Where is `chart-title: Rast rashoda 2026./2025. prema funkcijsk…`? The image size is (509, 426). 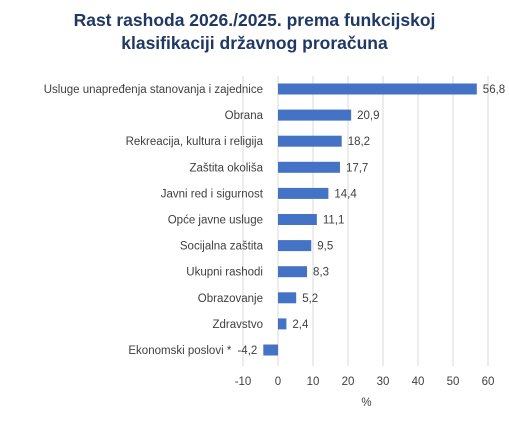 chart-title: Rast rashoda 2026./2025. prema funkcijsk… is located at coordinates (254, 32).